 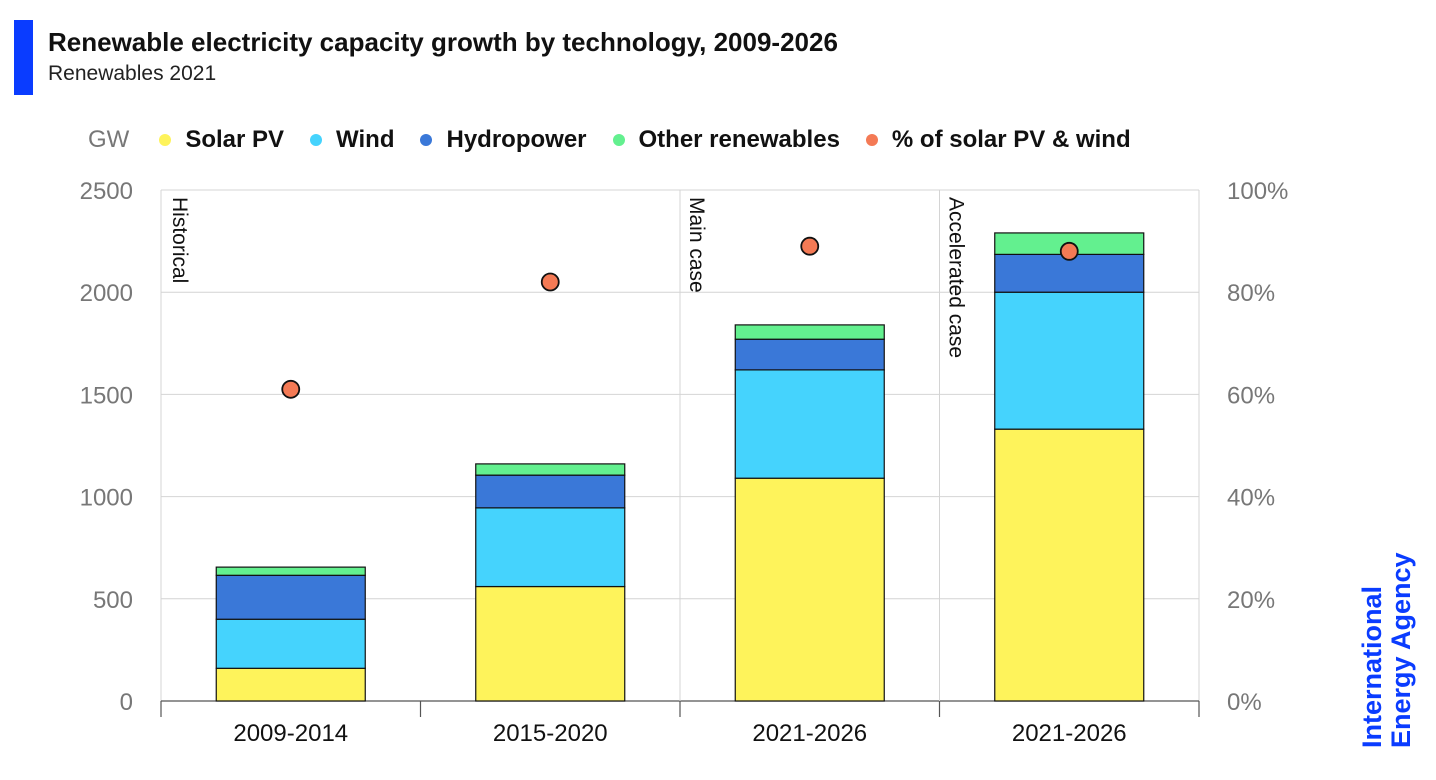 I want to click on y2-tick-label: 100%, so click(x=1257, y=191).